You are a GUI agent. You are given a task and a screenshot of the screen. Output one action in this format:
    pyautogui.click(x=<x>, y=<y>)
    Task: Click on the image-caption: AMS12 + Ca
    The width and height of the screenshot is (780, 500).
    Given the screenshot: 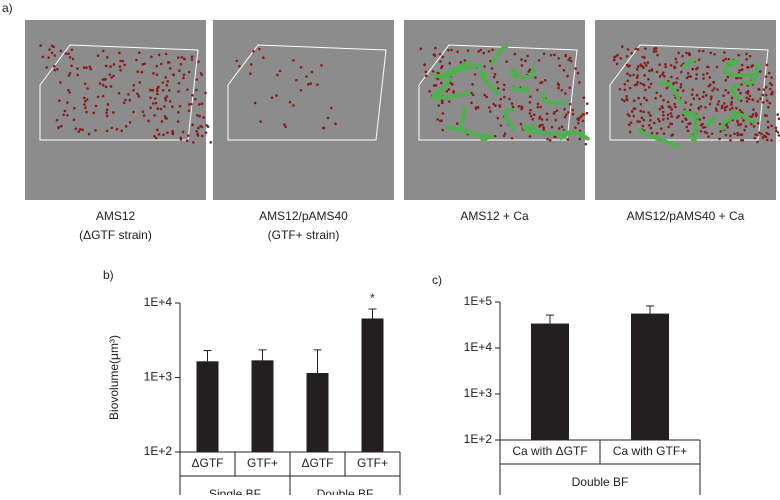 What is the action you would take?
    pyautogui.click(x=494, y=216)
    